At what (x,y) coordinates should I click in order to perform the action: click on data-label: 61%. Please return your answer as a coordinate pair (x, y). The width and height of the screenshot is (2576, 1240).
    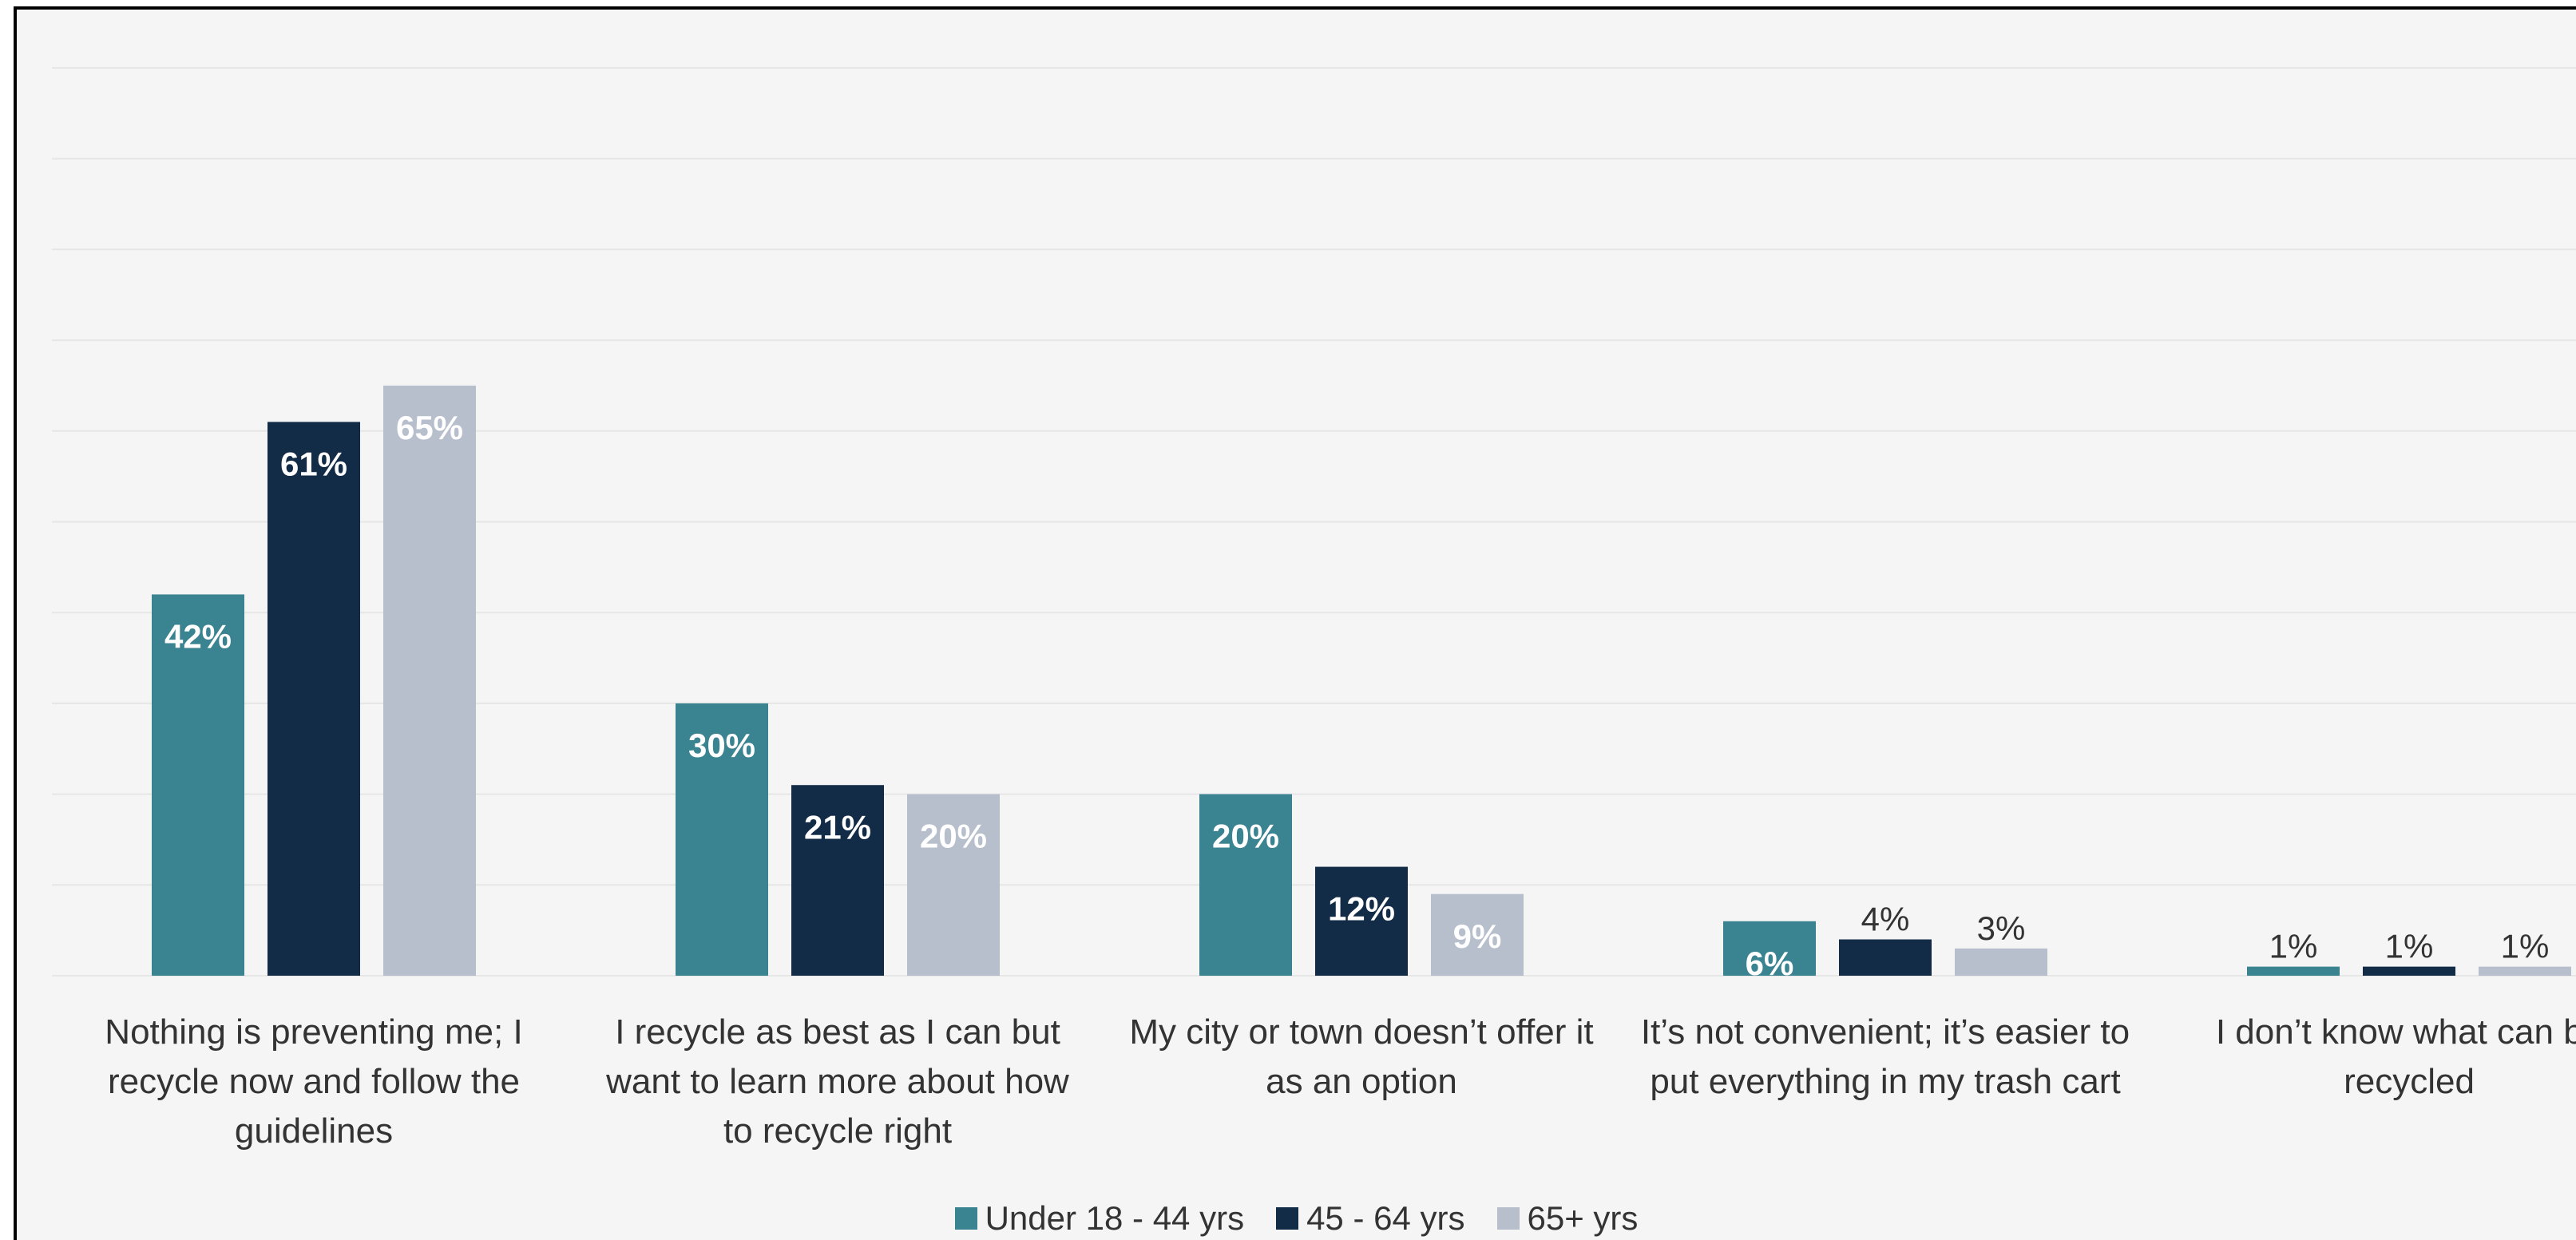
    Looking at the image, I should click on (313, 464).